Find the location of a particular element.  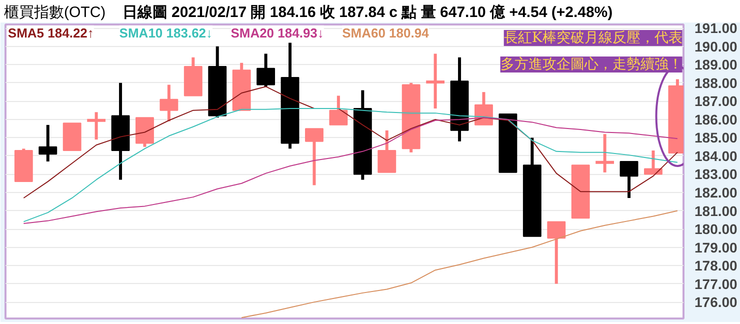

text: SMA5 184.22↑ is located at coordinates (51, 32).